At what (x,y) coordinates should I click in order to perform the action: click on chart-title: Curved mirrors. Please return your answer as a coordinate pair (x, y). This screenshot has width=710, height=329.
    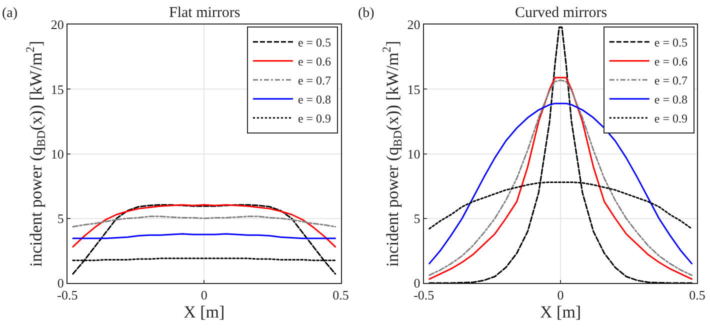
    Looking at the image, I should click on (561, 13).